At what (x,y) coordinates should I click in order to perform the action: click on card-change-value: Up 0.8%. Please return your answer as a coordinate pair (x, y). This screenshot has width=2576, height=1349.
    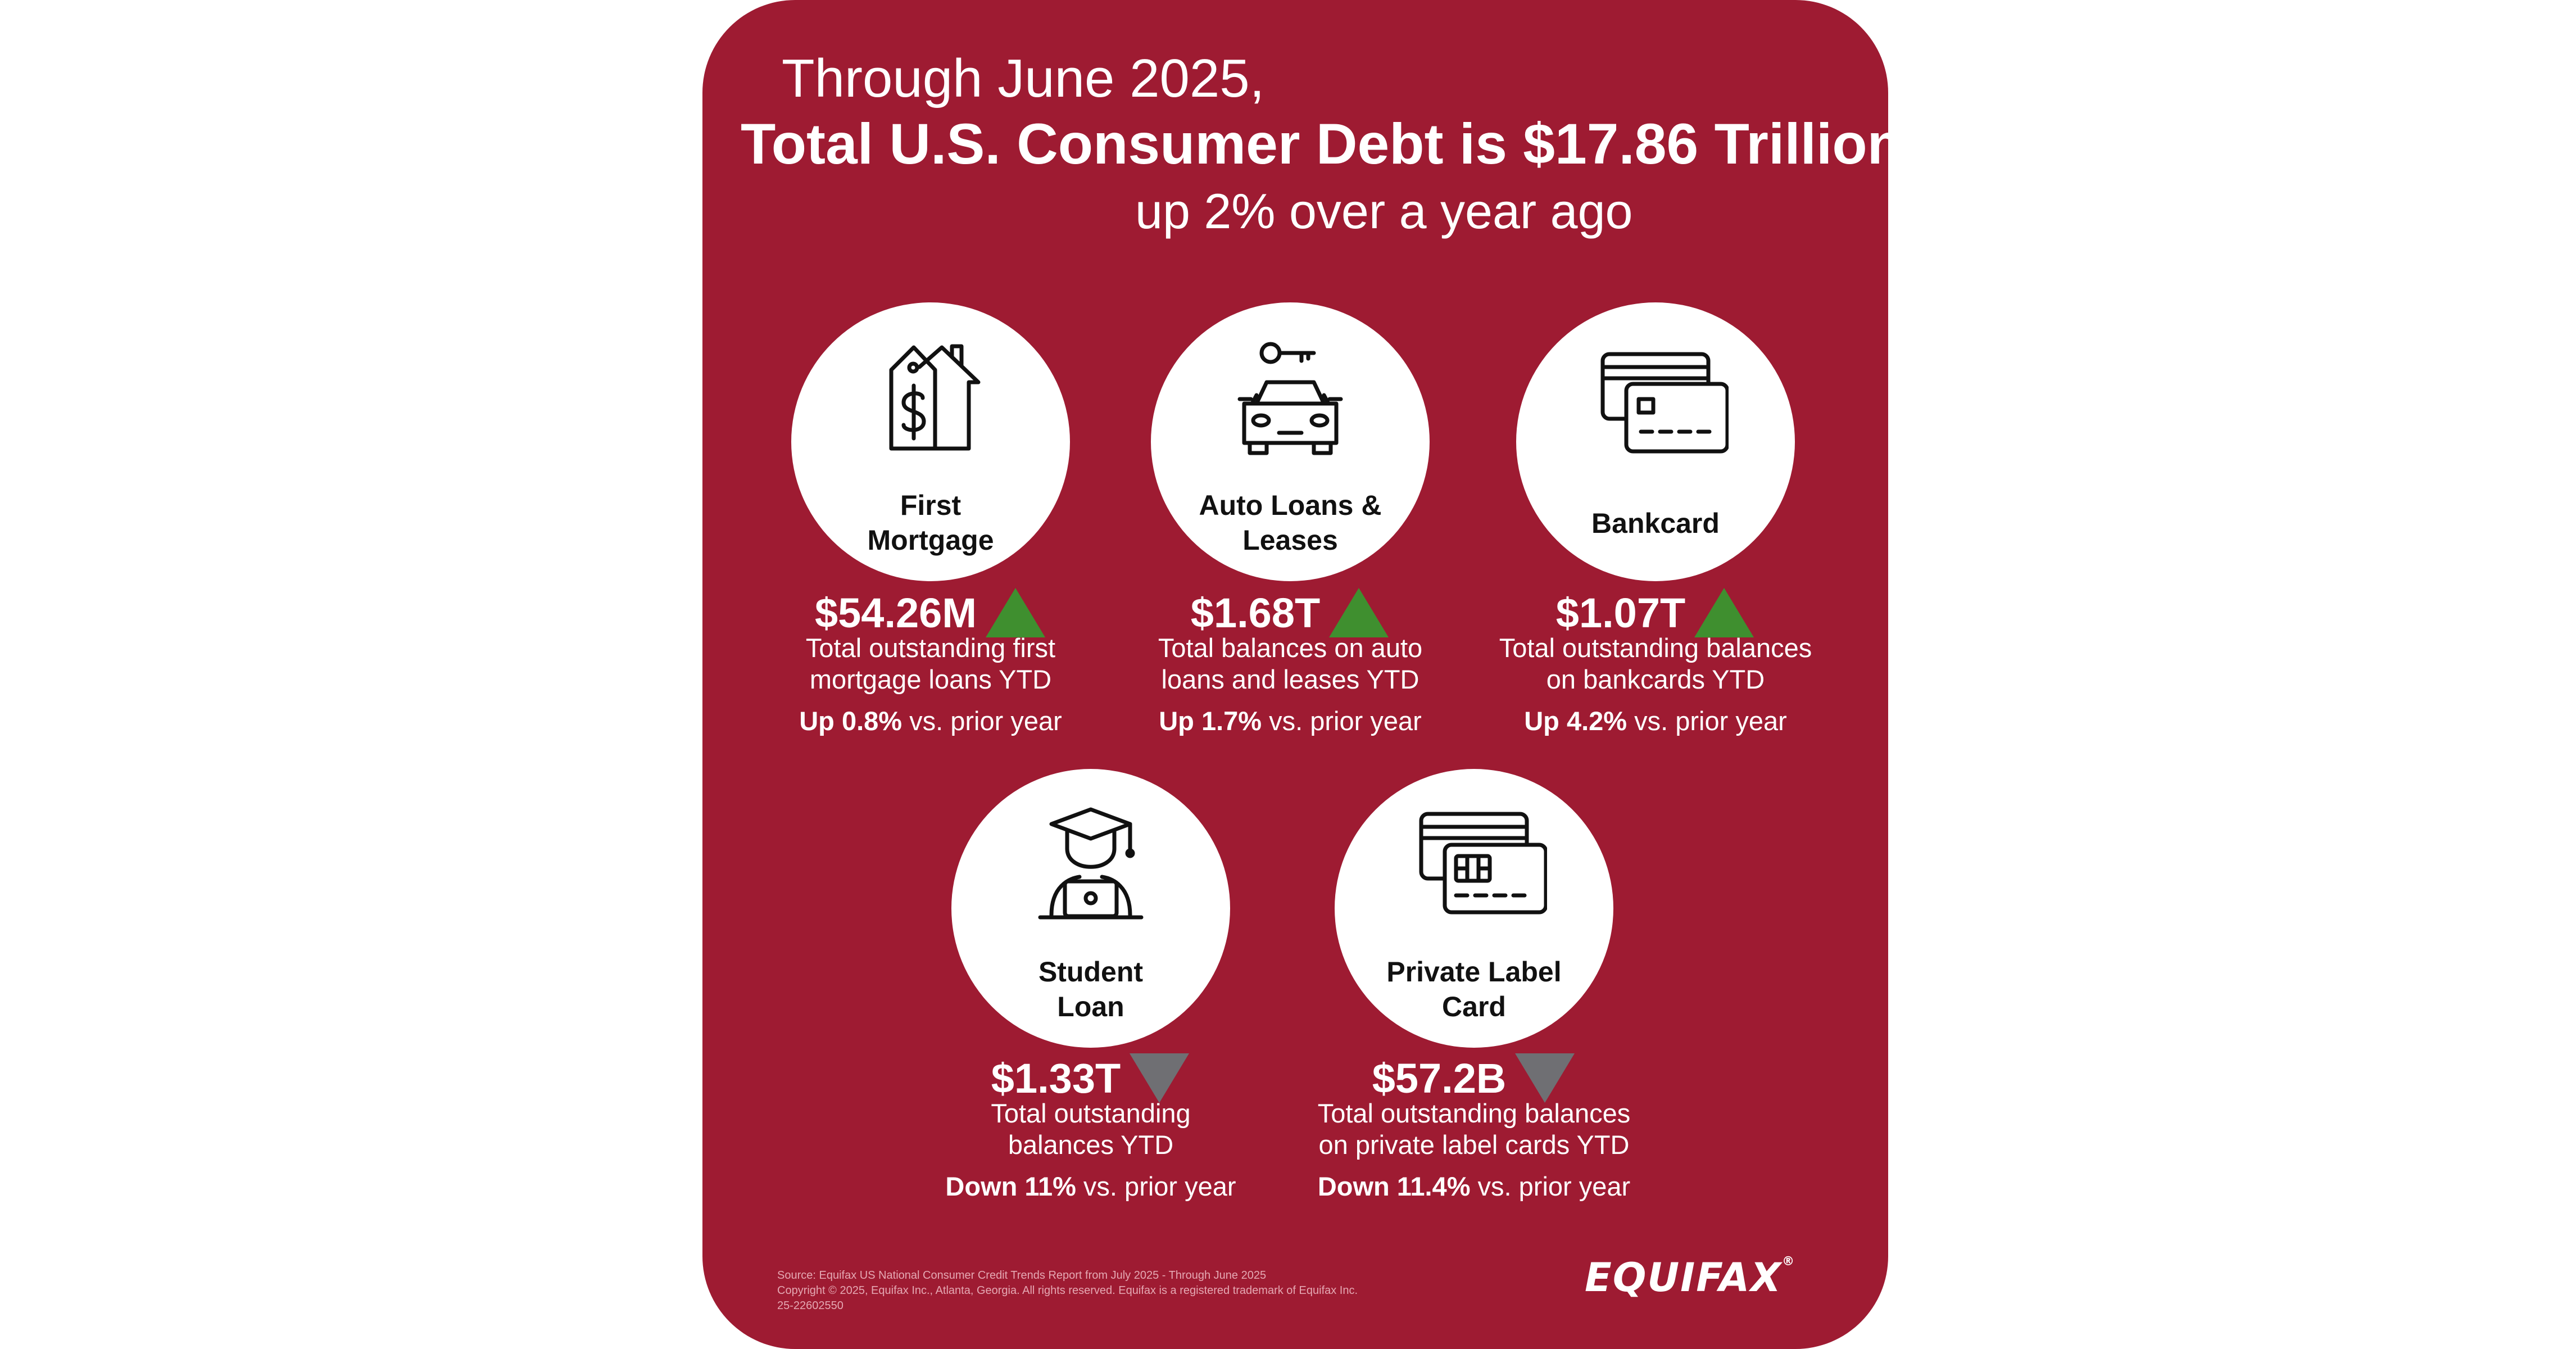
    Looking at the image, I should click on (850, 721).